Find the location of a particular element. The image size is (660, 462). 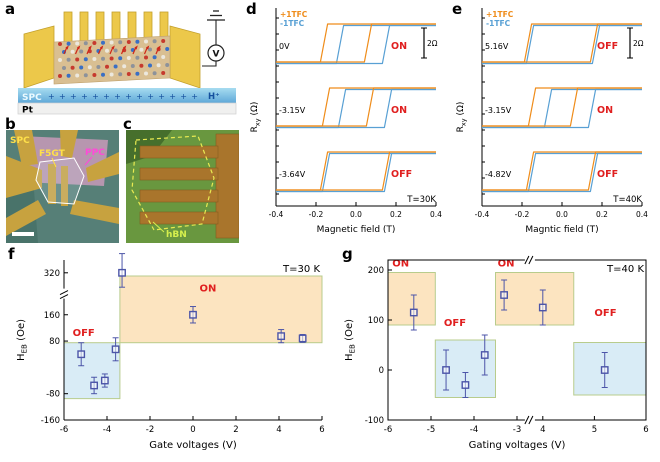

svg-text: -160 is located at coordinates (50, 421).